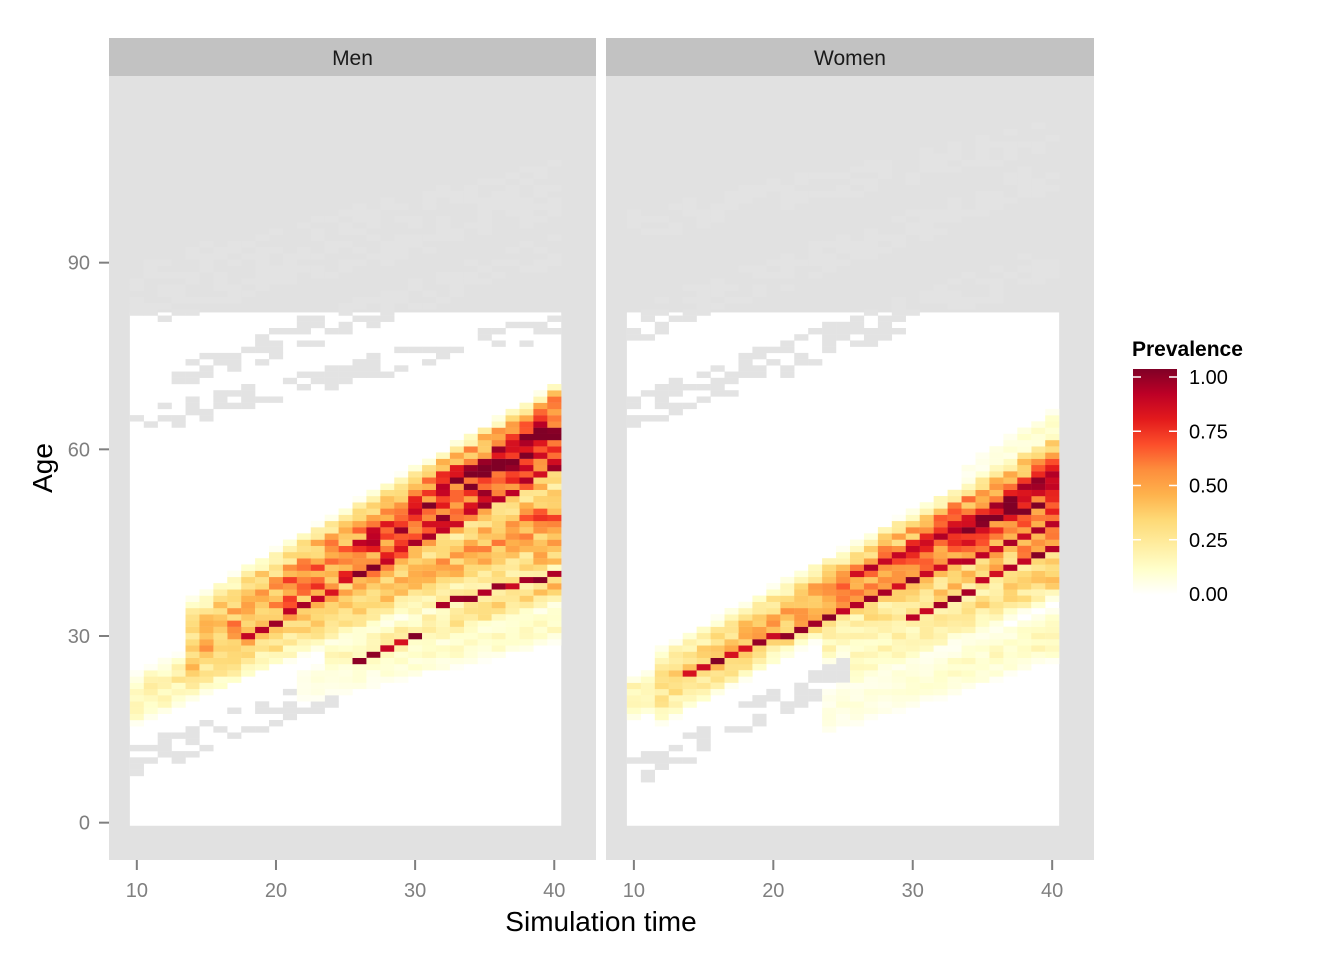 The height and width of the screenshot is (960, 1344). What do you see at coordinates (352, 58) in the screenshot?
I see `facet-men-strip-label: Men` at bounding box center [352, 58].